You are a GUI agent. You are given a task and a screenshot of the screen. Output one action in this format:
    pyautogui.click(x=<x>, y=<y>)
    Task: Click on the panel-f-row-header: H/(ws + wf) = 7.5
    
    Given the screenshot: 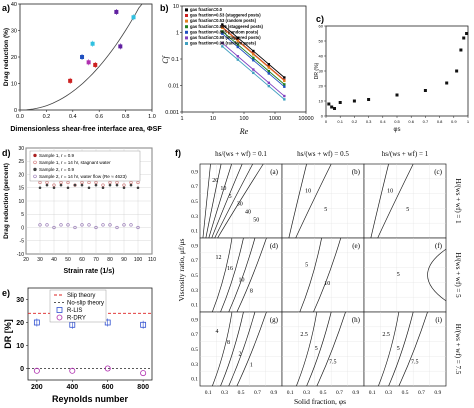 What is the action you would take?
    pyautogui.click(x=458, y=349)
    